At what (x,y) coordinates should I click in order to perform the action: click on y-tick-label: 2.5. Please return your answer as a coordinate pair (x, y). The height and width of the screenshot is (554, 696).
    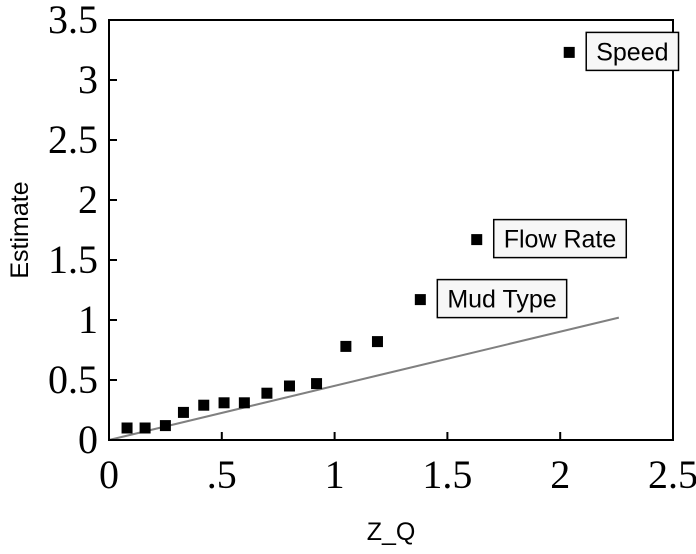
    Looking at the image, I should click on (73, 139).